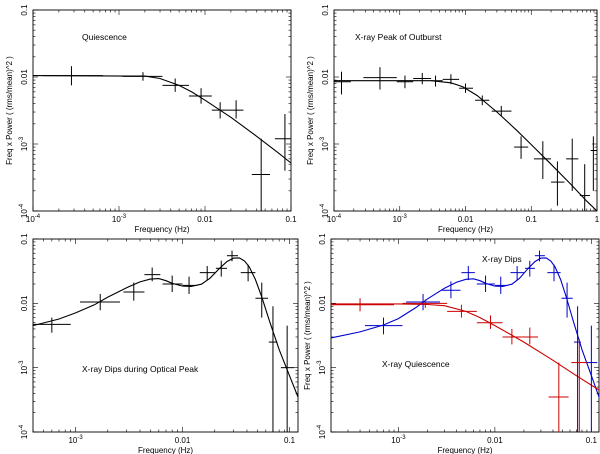  I want to click on panel-annotation: X-ray Dips, so click(502, 259).